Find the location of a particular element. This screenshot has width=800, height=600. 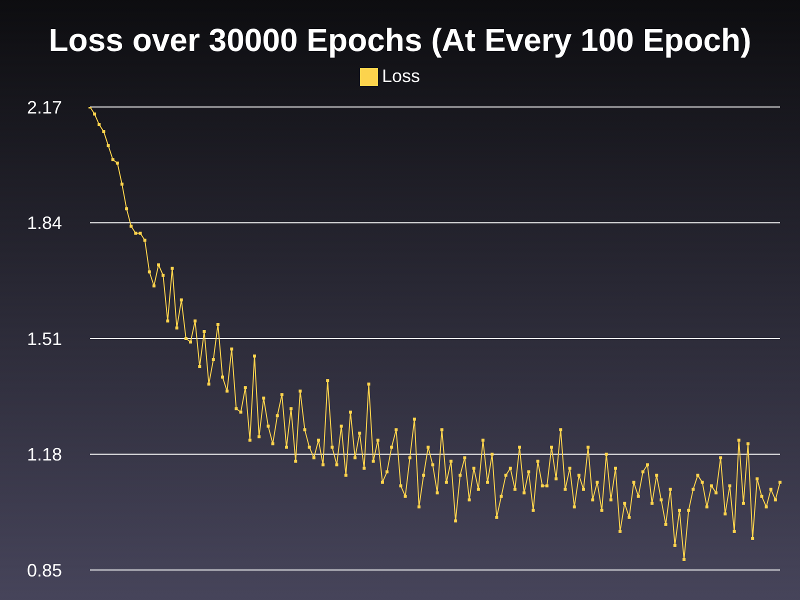

y-tick-label: 2.17 is located at coordinates (44, 107).